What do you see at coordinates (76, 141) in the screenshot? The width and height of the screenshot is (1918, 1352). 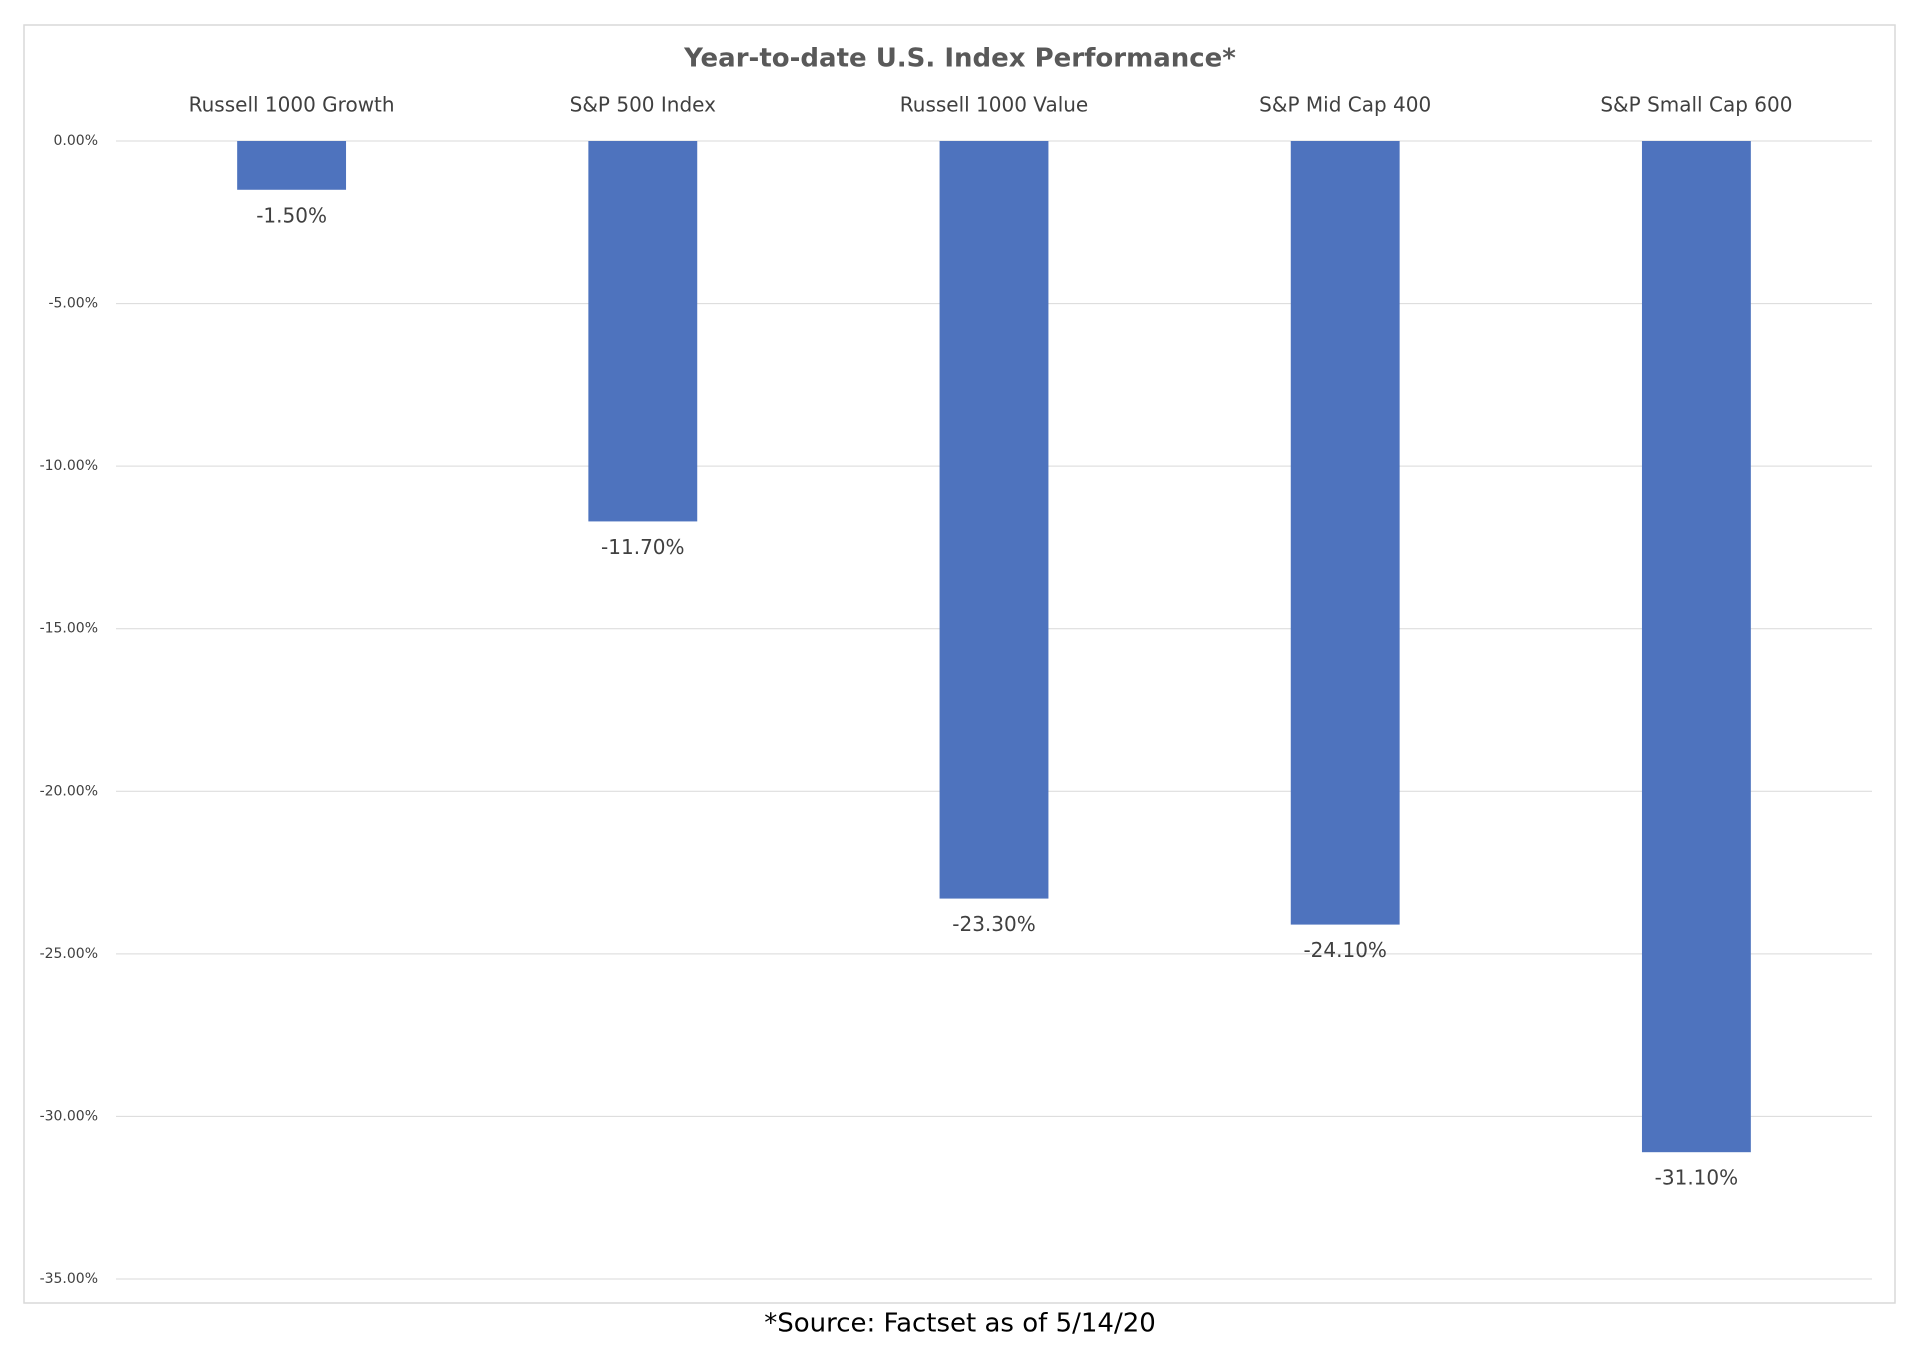 I see `y-tick-label: 0.00%` at bounding box center [76, 141].